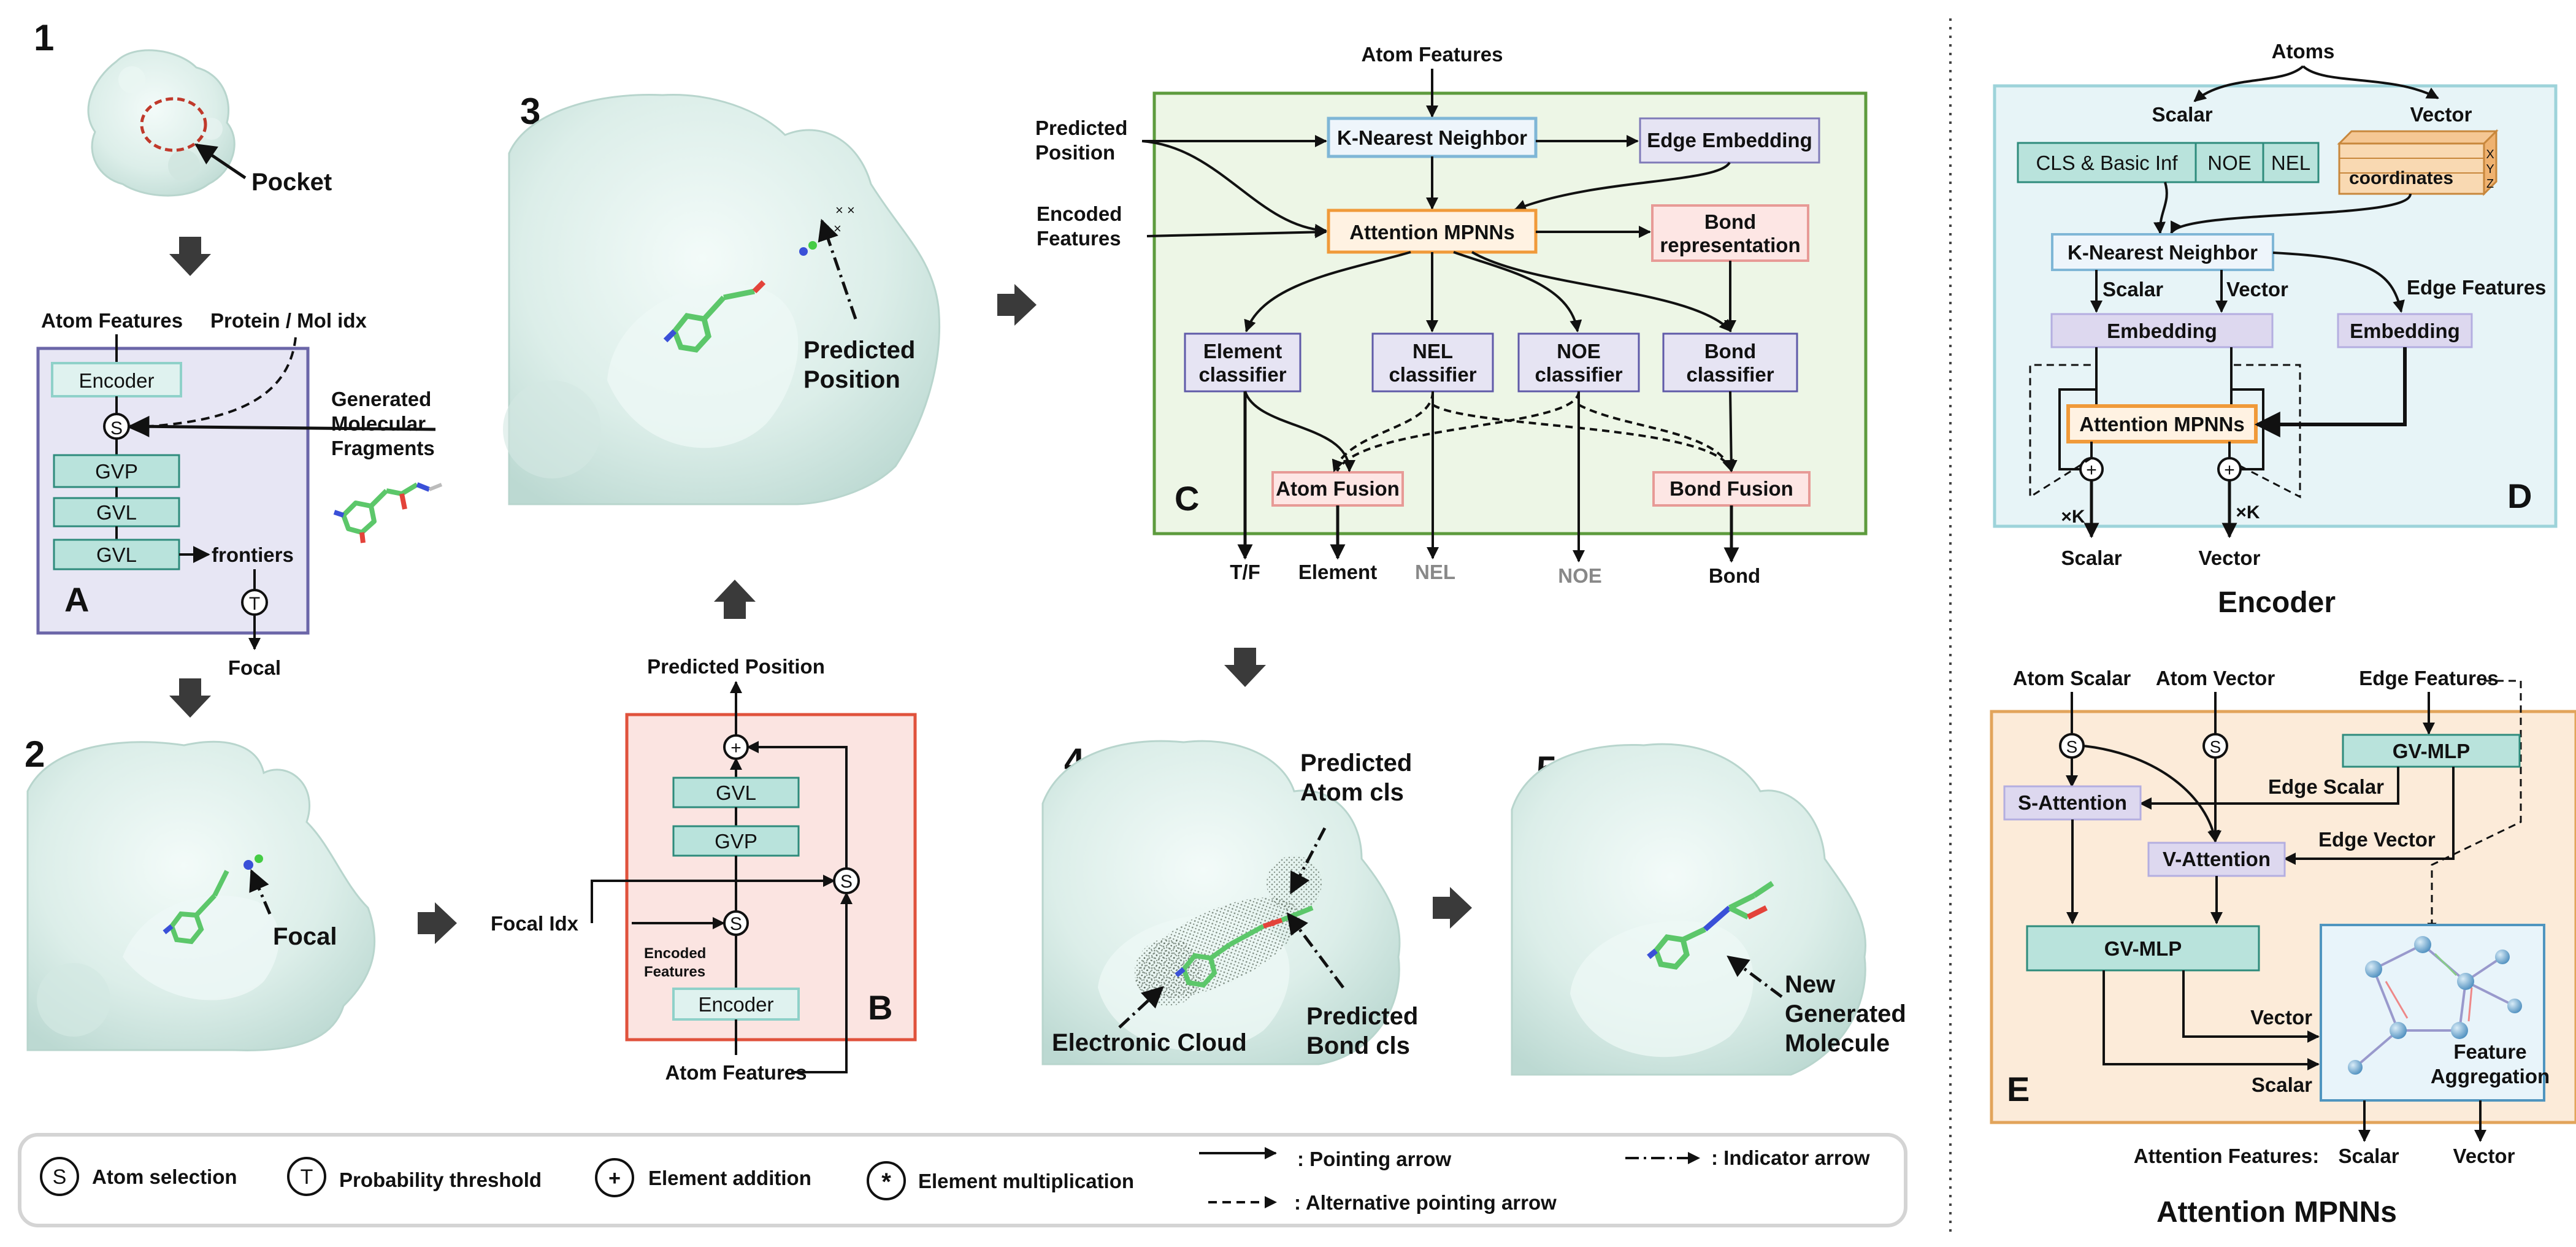 Image resolution: width=2576 pixels, height=1247 pixels. I want to click on panel-2: 2 Focal, so click(241, 892).